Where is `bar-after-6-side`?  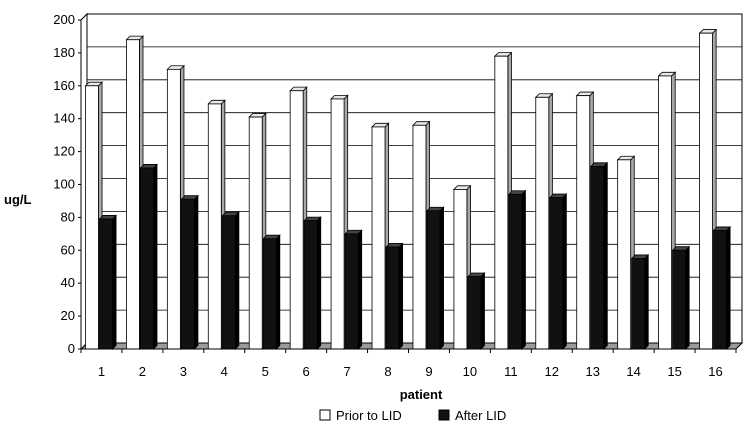
bar-after-6-side is located at coordinates (319, 283).